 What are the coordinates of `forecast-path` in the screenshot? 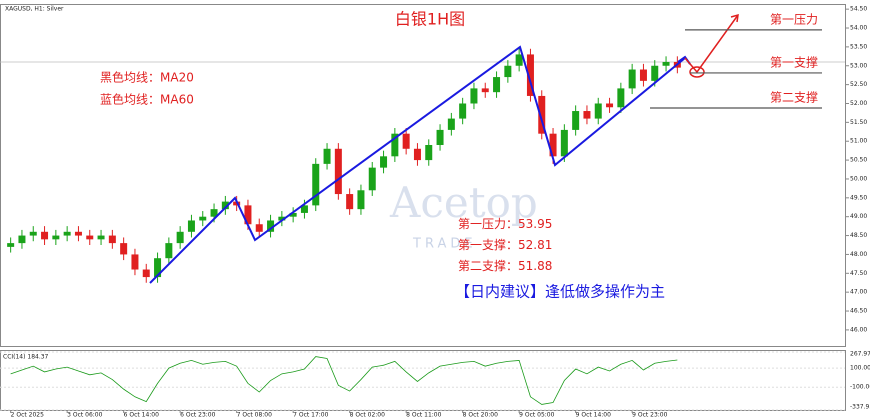 It's located at (711, 44).